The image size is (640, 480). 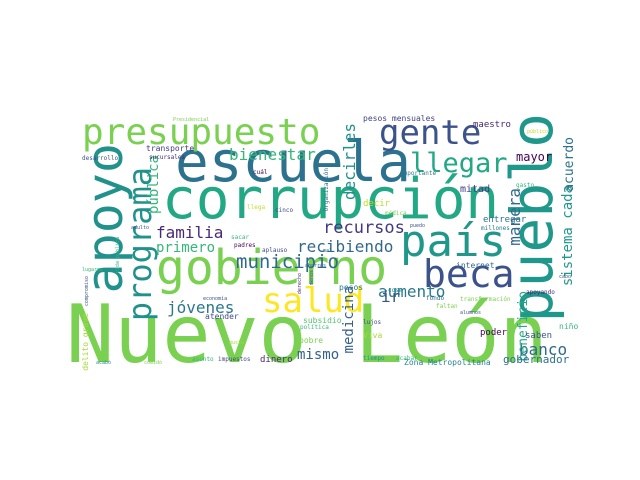 What do you see at coordinates (447, 362) in the screenshot?
I see `word-zona-metropolitana: Zona Metropolitana` at bounding box center [447, 362].